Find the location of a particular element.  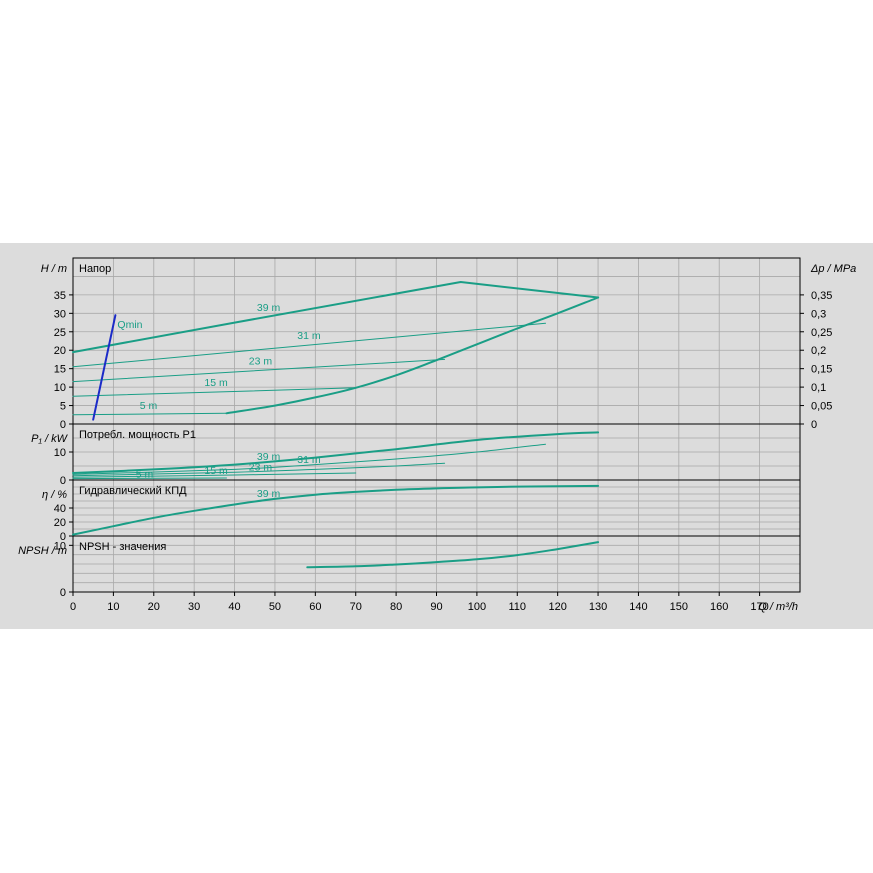

x-tick-label: 60 is located at coordinates (315, 607).